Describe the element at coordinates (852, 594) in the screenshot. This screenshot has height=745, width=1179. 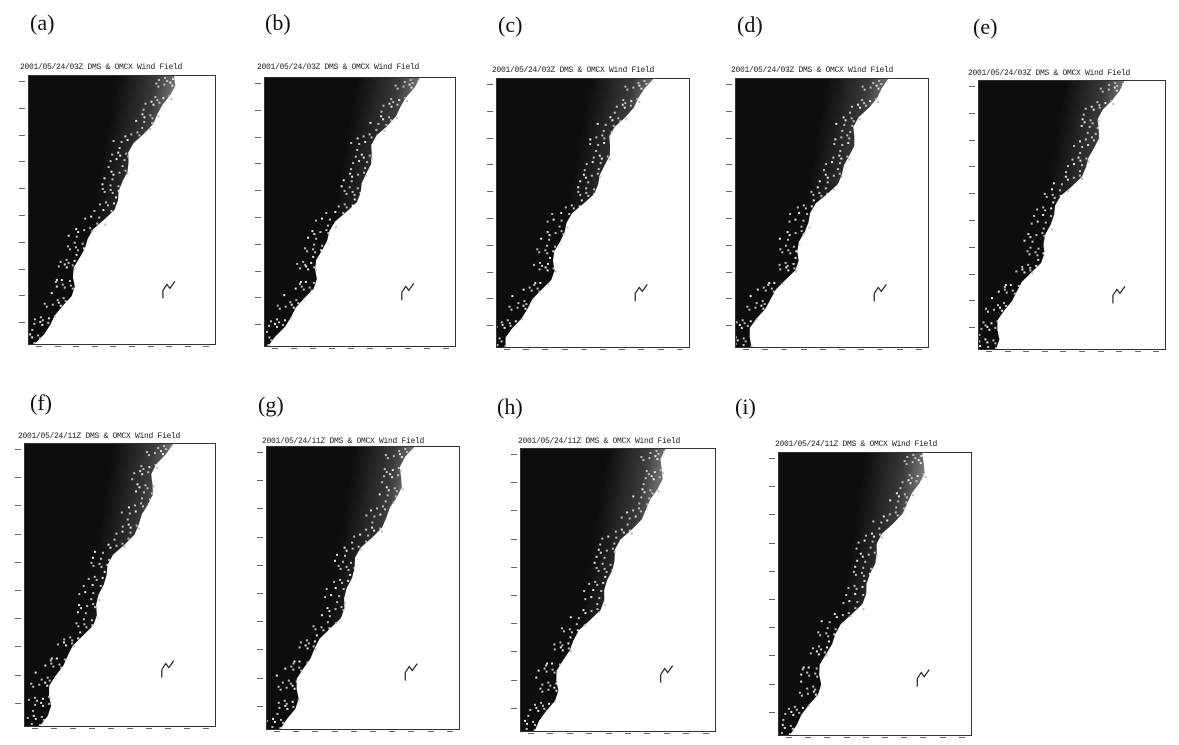
I see `land-area` at that location.